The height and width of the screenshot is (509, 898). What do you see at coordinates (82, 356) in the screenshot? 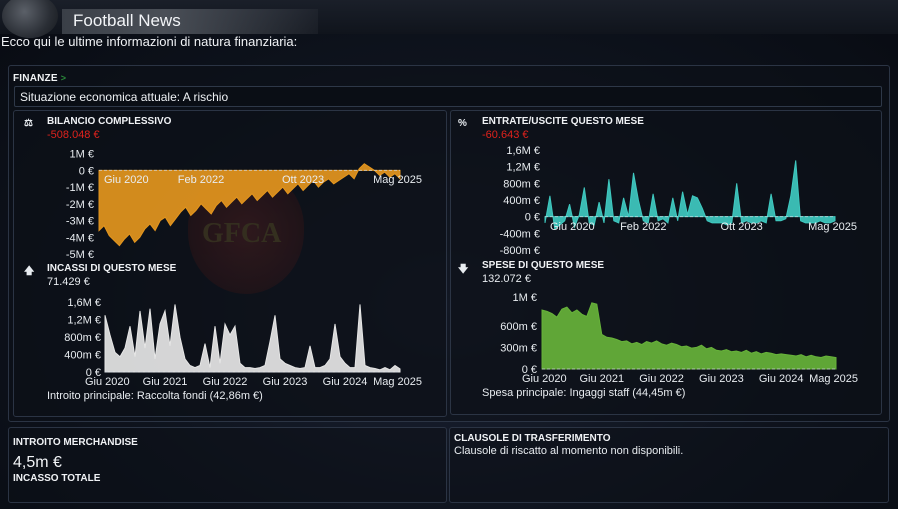
I see `income-y-tick: 400m €` at bounding box center [82, 356].